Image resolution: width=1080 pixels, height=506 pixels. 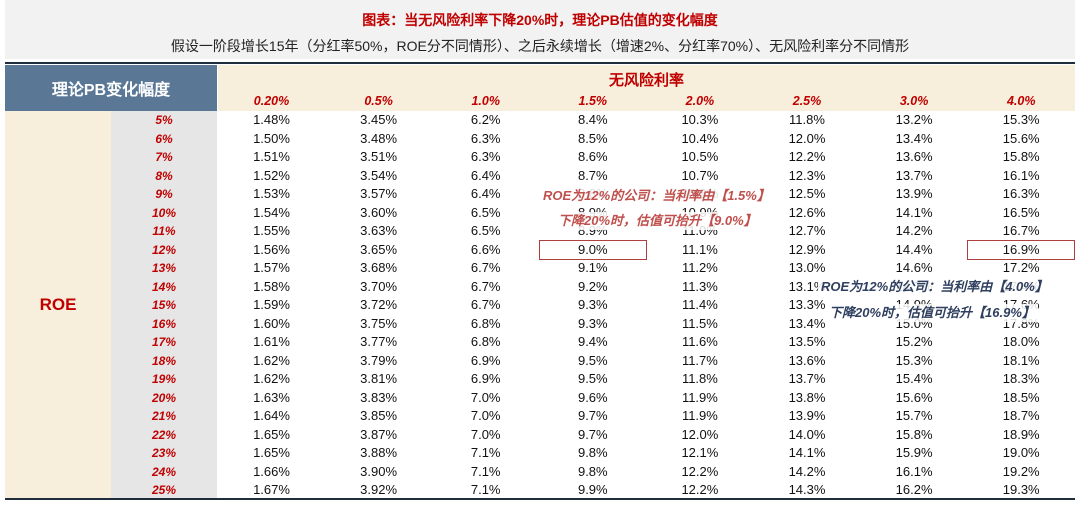 I want to click on table-cell: 16.9%, so click(x=1021, y=249).